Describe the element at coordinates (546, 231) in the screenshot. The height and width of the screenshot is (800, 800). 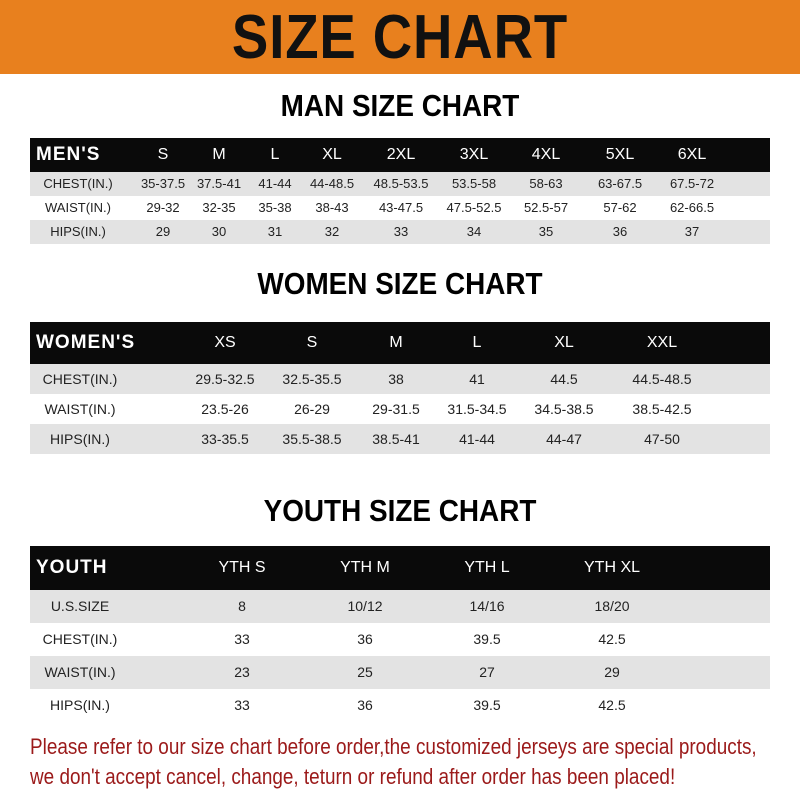
I see `table-cell: 35` at that location.